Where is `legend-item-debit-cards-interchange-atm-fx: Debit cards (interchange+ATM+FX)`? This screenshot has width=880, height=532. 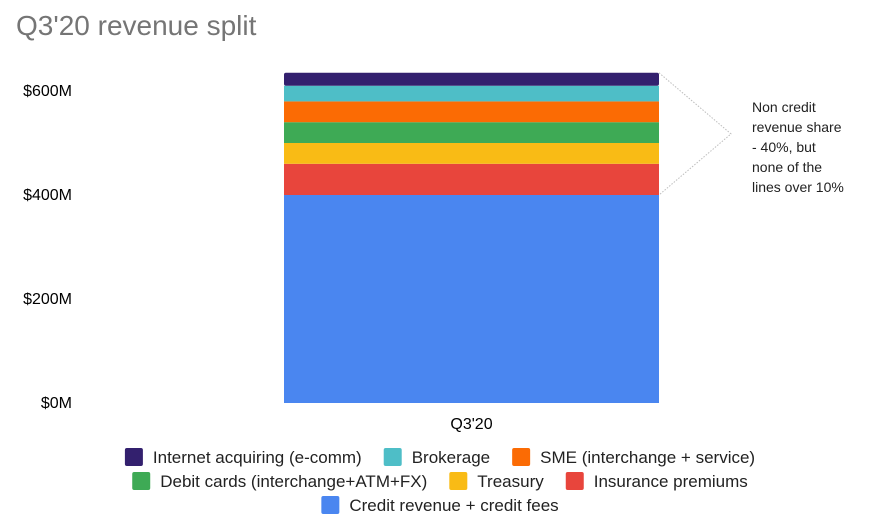 legend-item-debit-cards-interchange-atm-fx: Debit cards (interchange+ATM+FX) is located at coordinates (279, 481).